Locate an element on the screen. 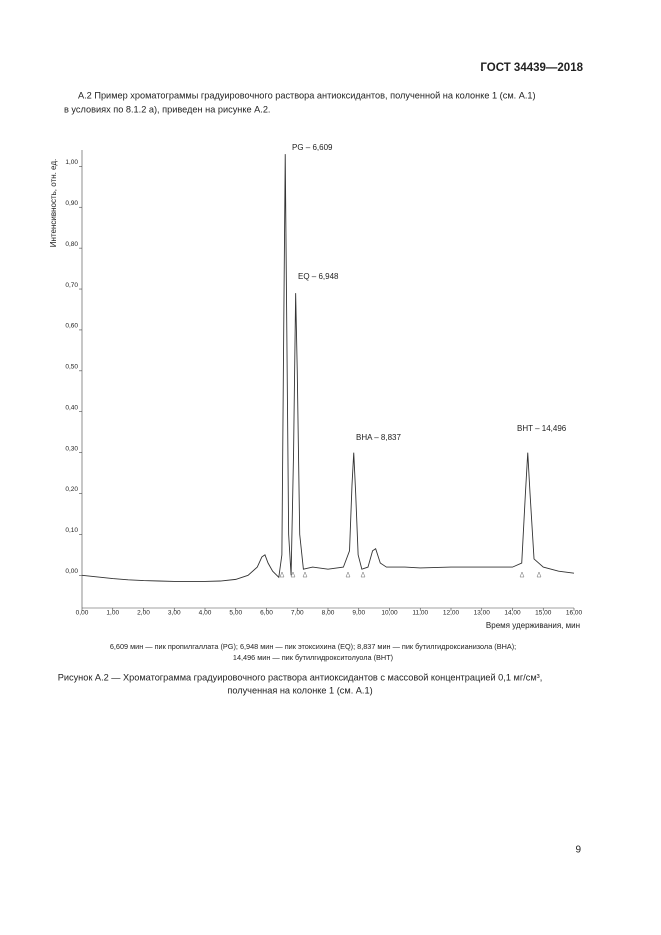 This screenshot has width=661, height=935. y-tick-label: 0,00 is located at coordinates (71, 571).